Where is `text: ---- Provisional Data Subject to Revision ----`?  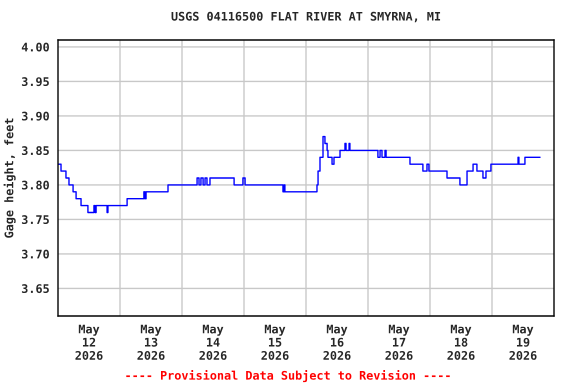 text: ---- Provisional Data Subject to Revision ---- is located at coordinates (288, 376).